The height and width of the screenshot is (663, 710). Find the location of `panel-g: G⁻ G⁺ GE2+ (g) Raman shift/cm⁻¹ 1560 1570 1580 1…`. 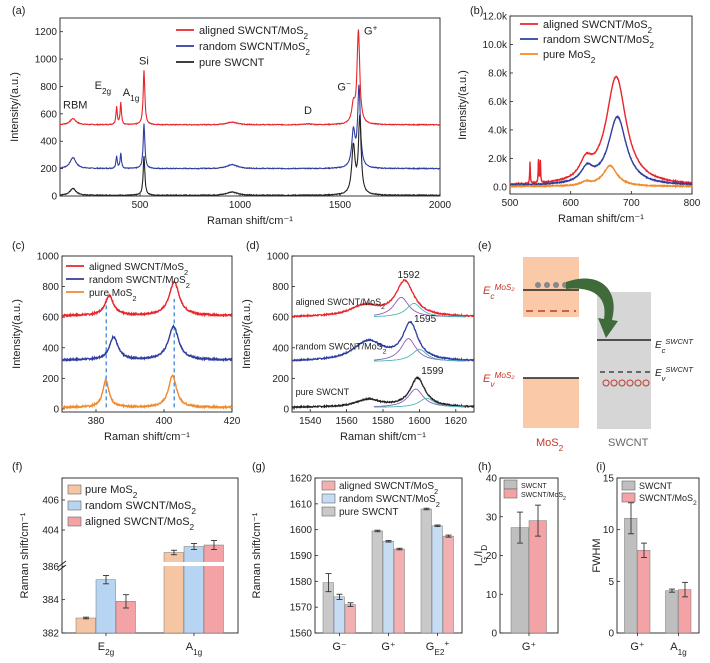

panel-g: G⁻ G⁺ GE2+ (g) Raman shift/cm⁻¹ 1560 1570 1580 1… is located at coordinates (357, 559).